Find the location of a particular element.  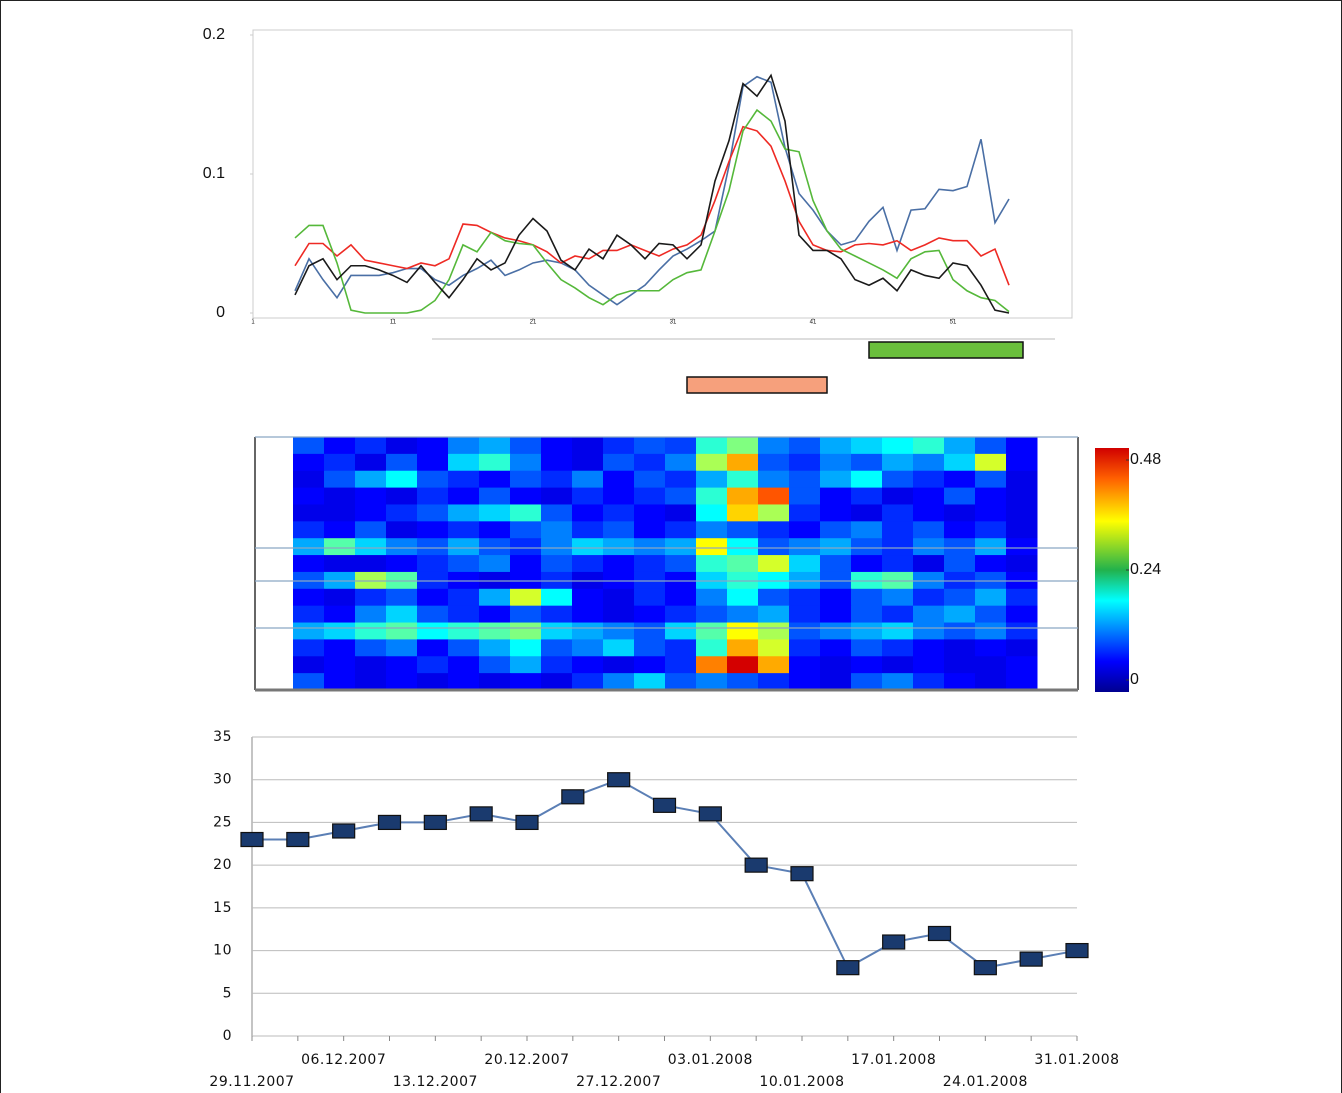

y-tick-label: 0.2 is located at coordinates (214, 34).